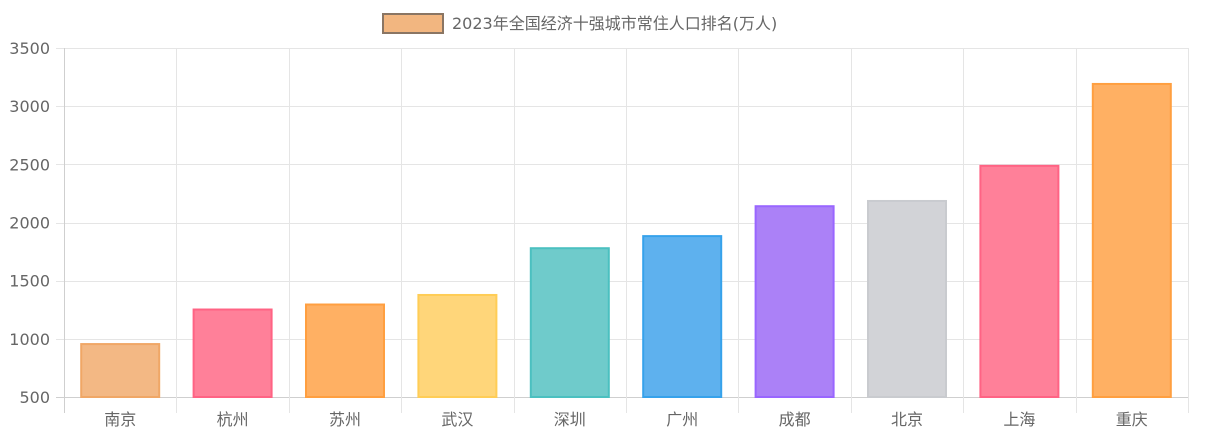 The height and width of the screenshot is (438, 1209). What do you see at coordinates (29, 164) in the screenshot?
I see `y-tick-label: 2500` at bounding box center [29, 164].